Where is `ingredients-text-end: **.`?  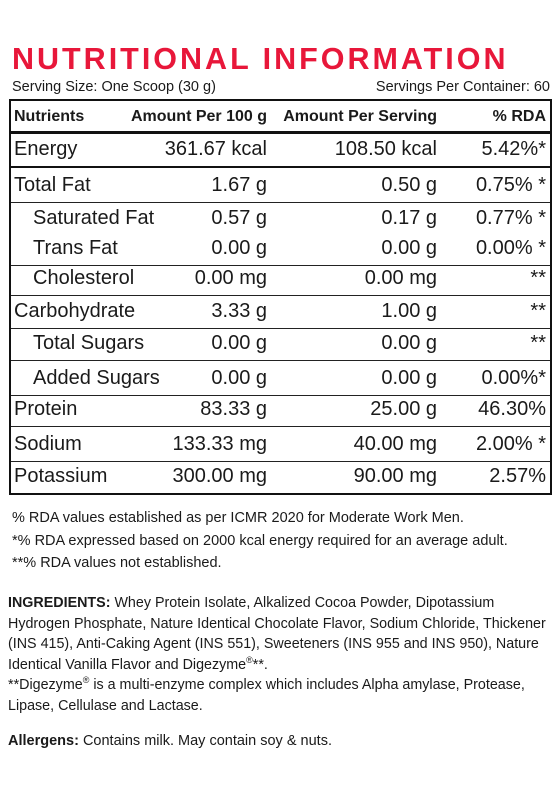 ingredients-text-end: **. is located at coordinates (260, 664).